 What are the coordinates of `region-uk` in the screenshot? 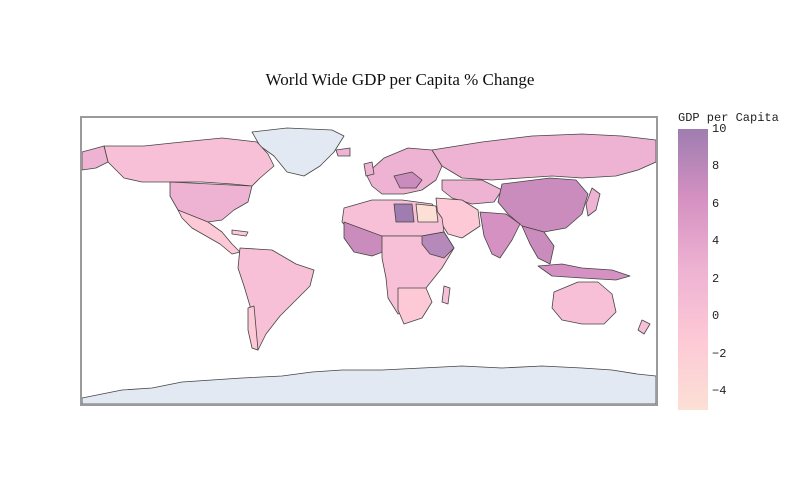 It's located at (369, 169).